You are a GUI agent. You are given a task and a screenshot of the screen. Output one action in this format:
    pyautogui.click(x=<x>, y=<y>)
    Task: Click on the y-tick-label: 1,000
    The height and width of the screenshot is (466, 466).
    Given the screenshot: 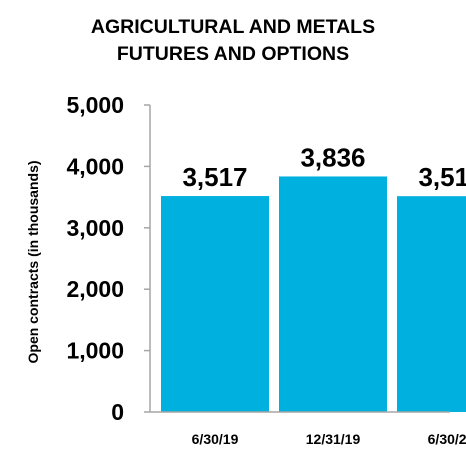 What is the action you would take?
    pyautogui.click(x=95, y=351)
    